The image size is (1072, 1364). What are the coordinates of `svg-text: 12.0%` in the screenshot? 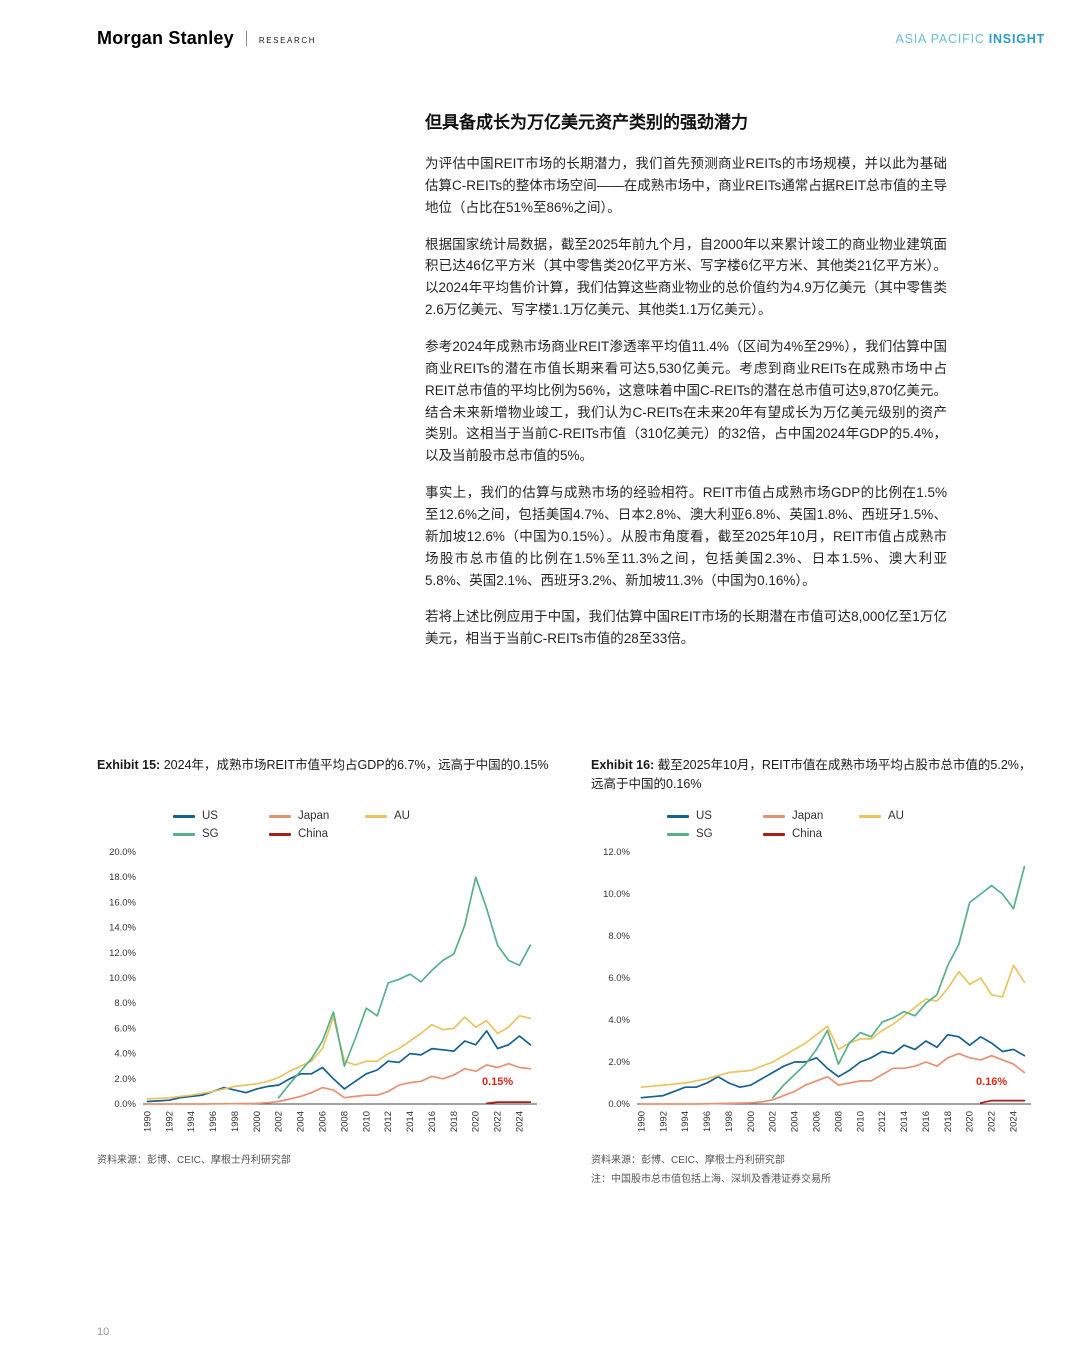 It's located at (616, 852).